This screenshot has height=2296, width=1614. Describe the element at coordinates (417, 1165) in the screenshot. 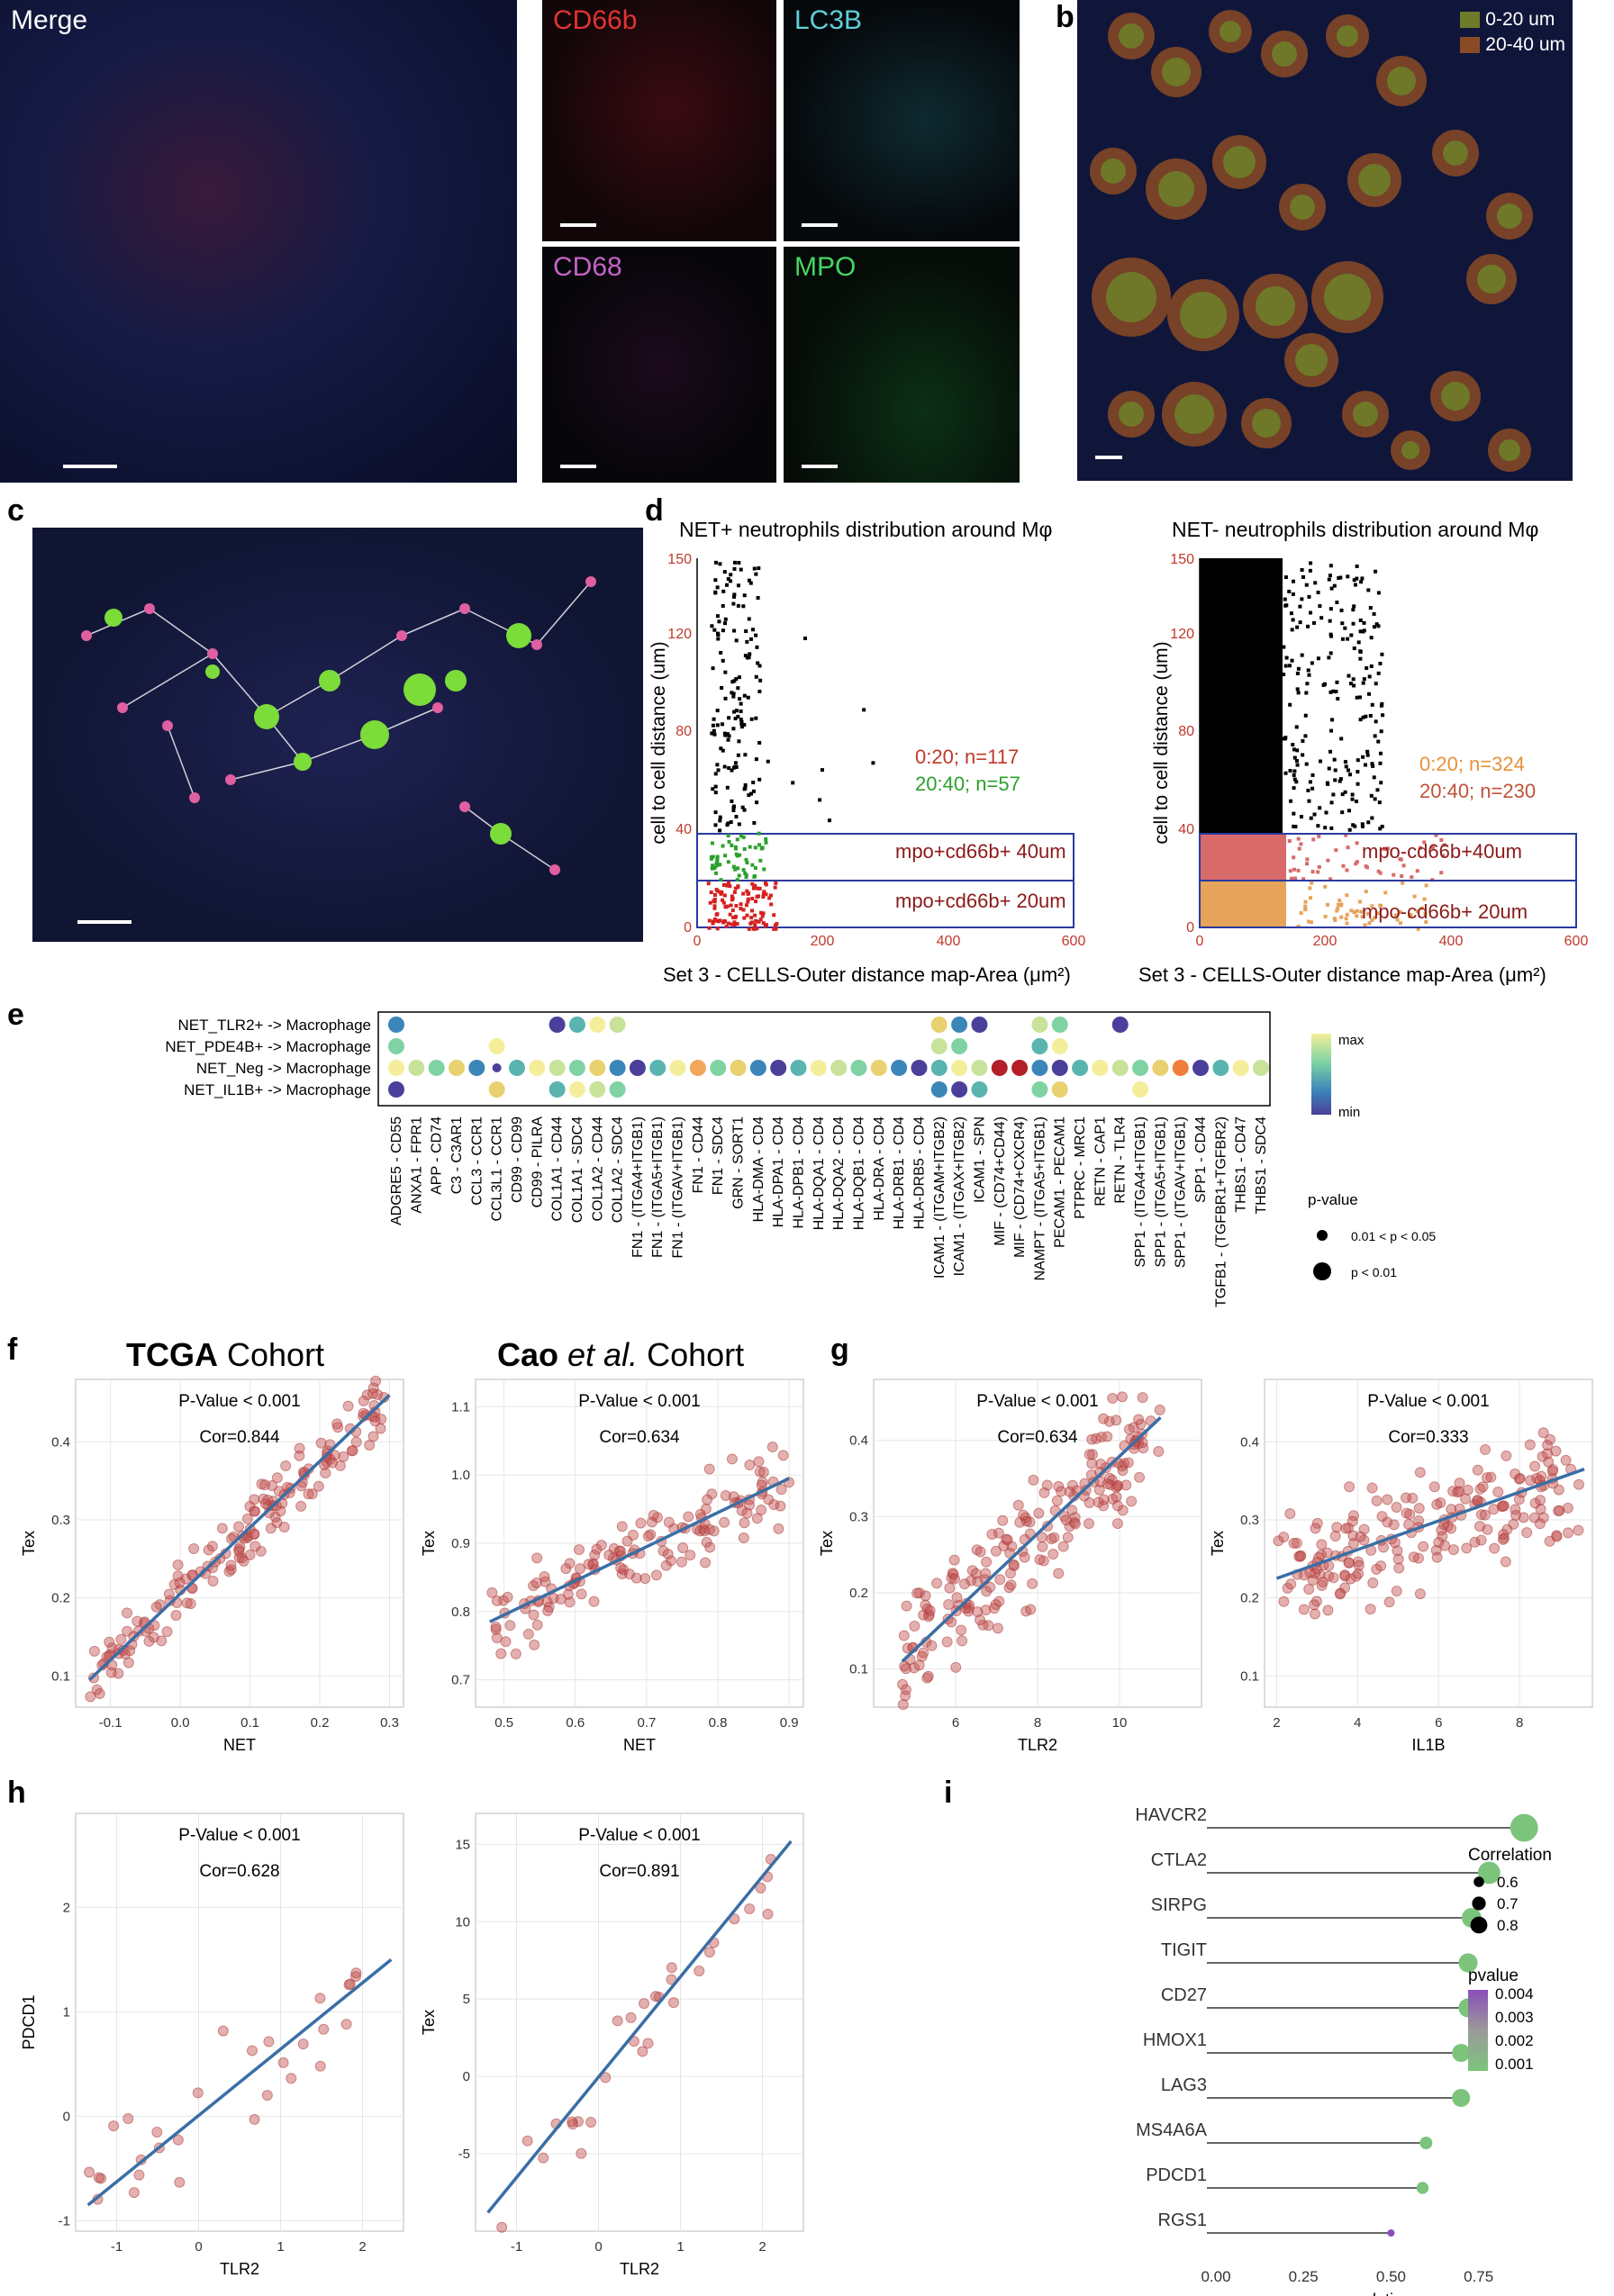

I see `e-col-label: ANXA1 - FPR1` at that location.